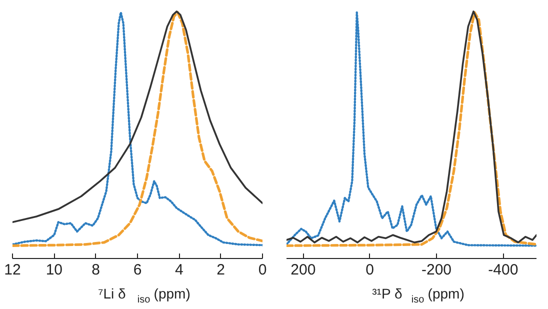 The image size is (548, 309). What do you see at coordinates (96, 270) in the screenshot?
I see `x-tick-label: 8` at bounding box center [96, 270].